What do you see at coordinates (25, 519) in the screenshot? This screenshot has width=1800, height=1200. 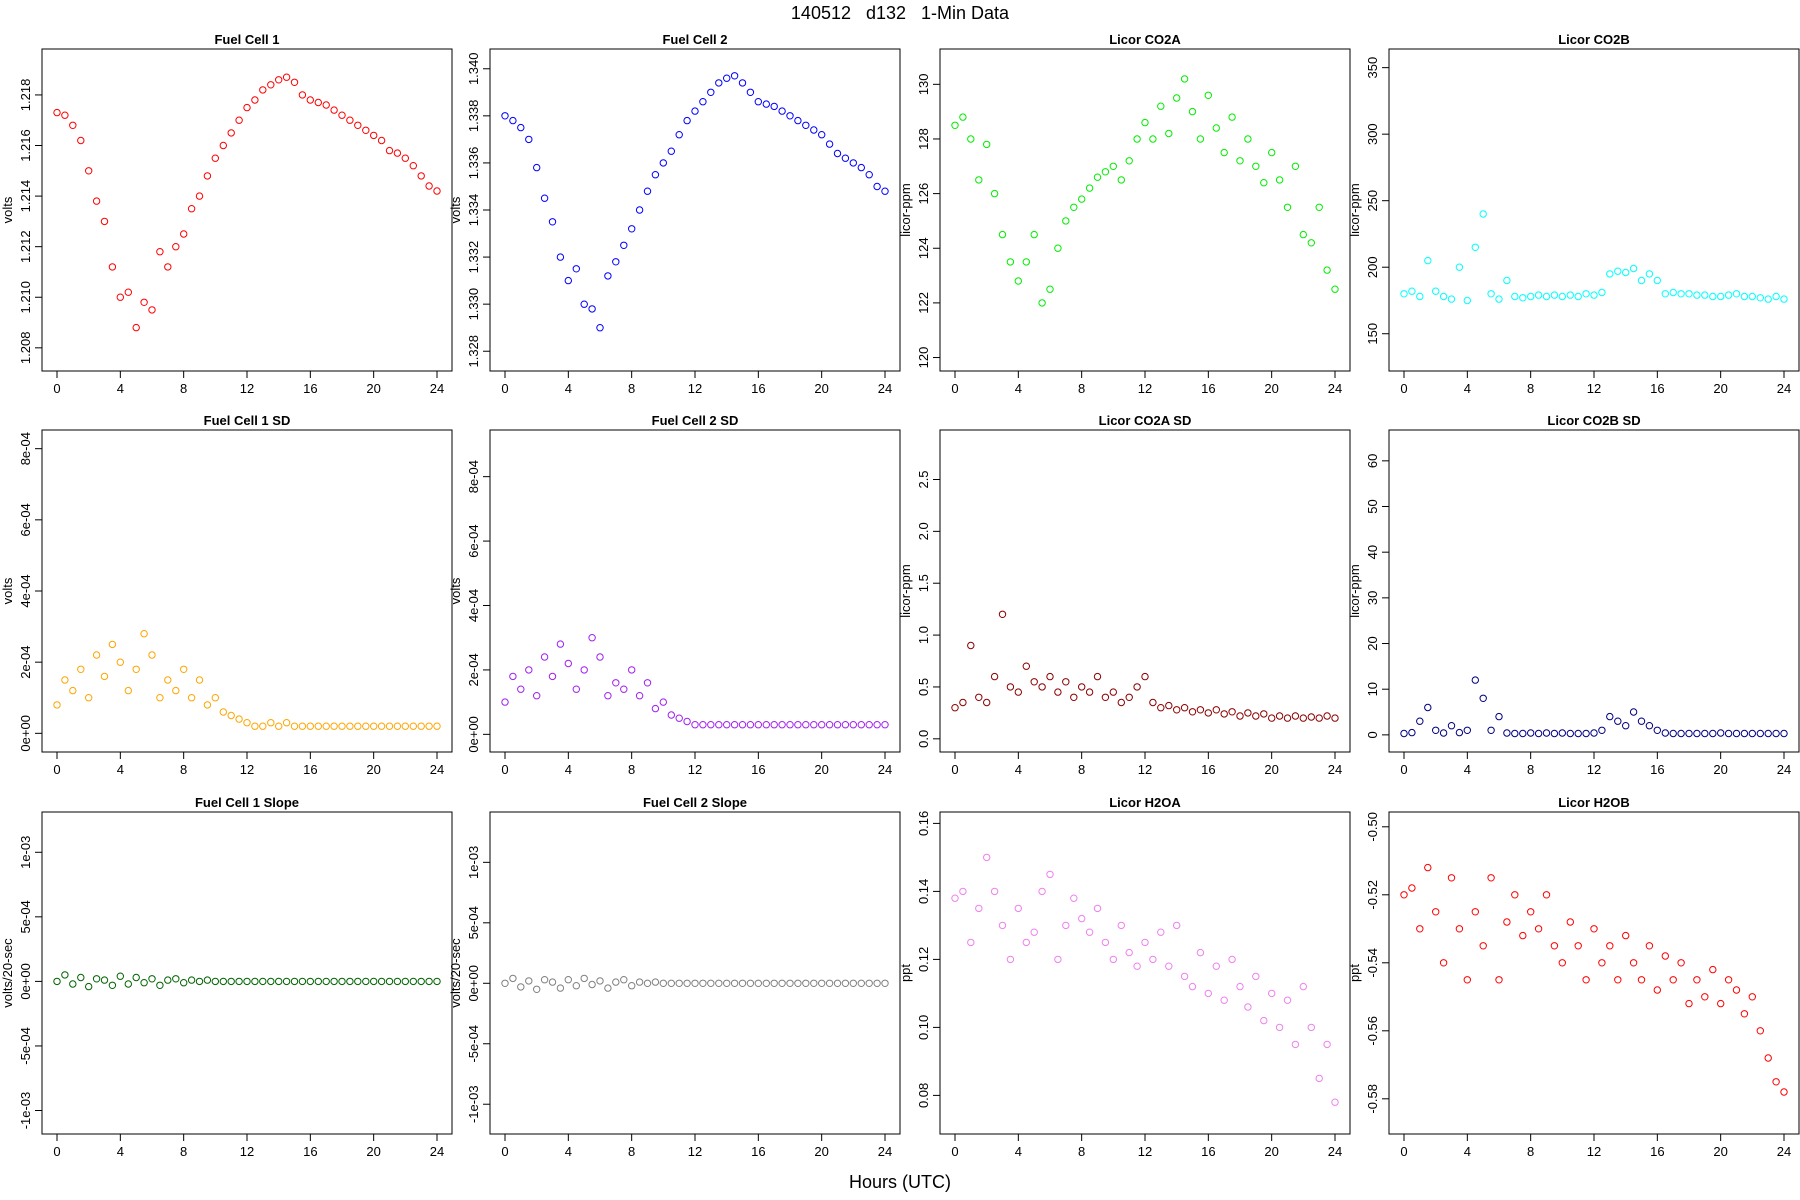 I see `y-tick-label: 6e-04` at bounding box center [25, 519].